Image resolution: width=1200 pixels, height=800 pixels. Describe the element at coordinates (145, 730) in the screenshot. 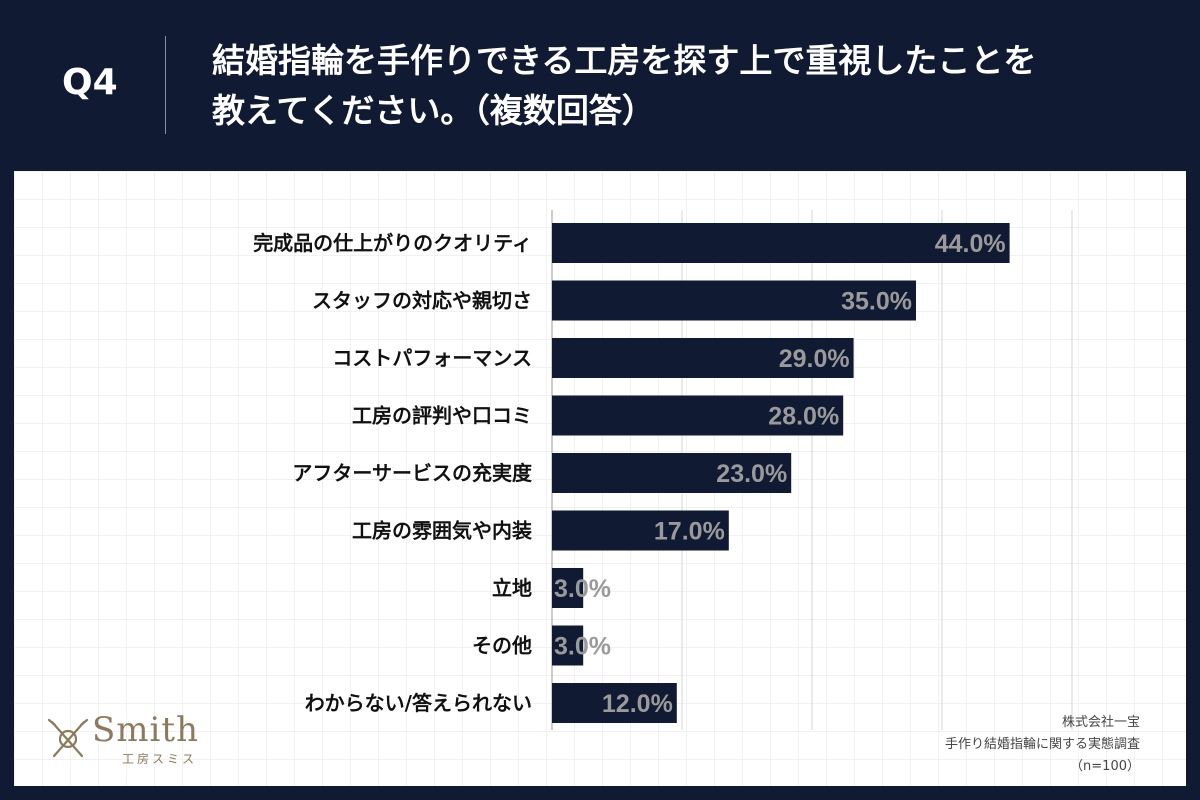

I see `logo-name: Smith` at that location.